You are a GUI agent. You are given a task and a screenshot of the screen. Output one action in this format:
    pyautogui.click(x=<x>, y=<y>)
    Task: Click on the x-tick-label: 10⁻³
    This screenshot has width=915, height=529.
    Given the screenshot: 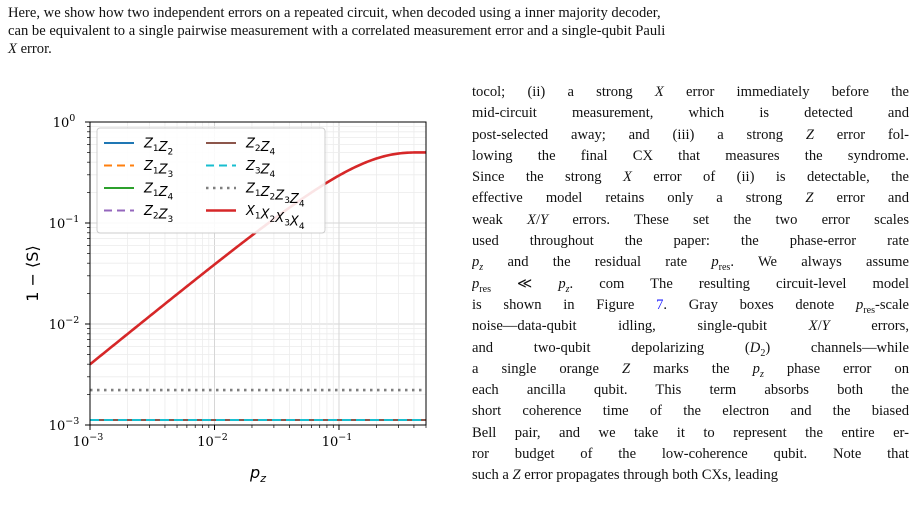 What is the action you would take?
    pyautogui.click(x=88, y=441)
    